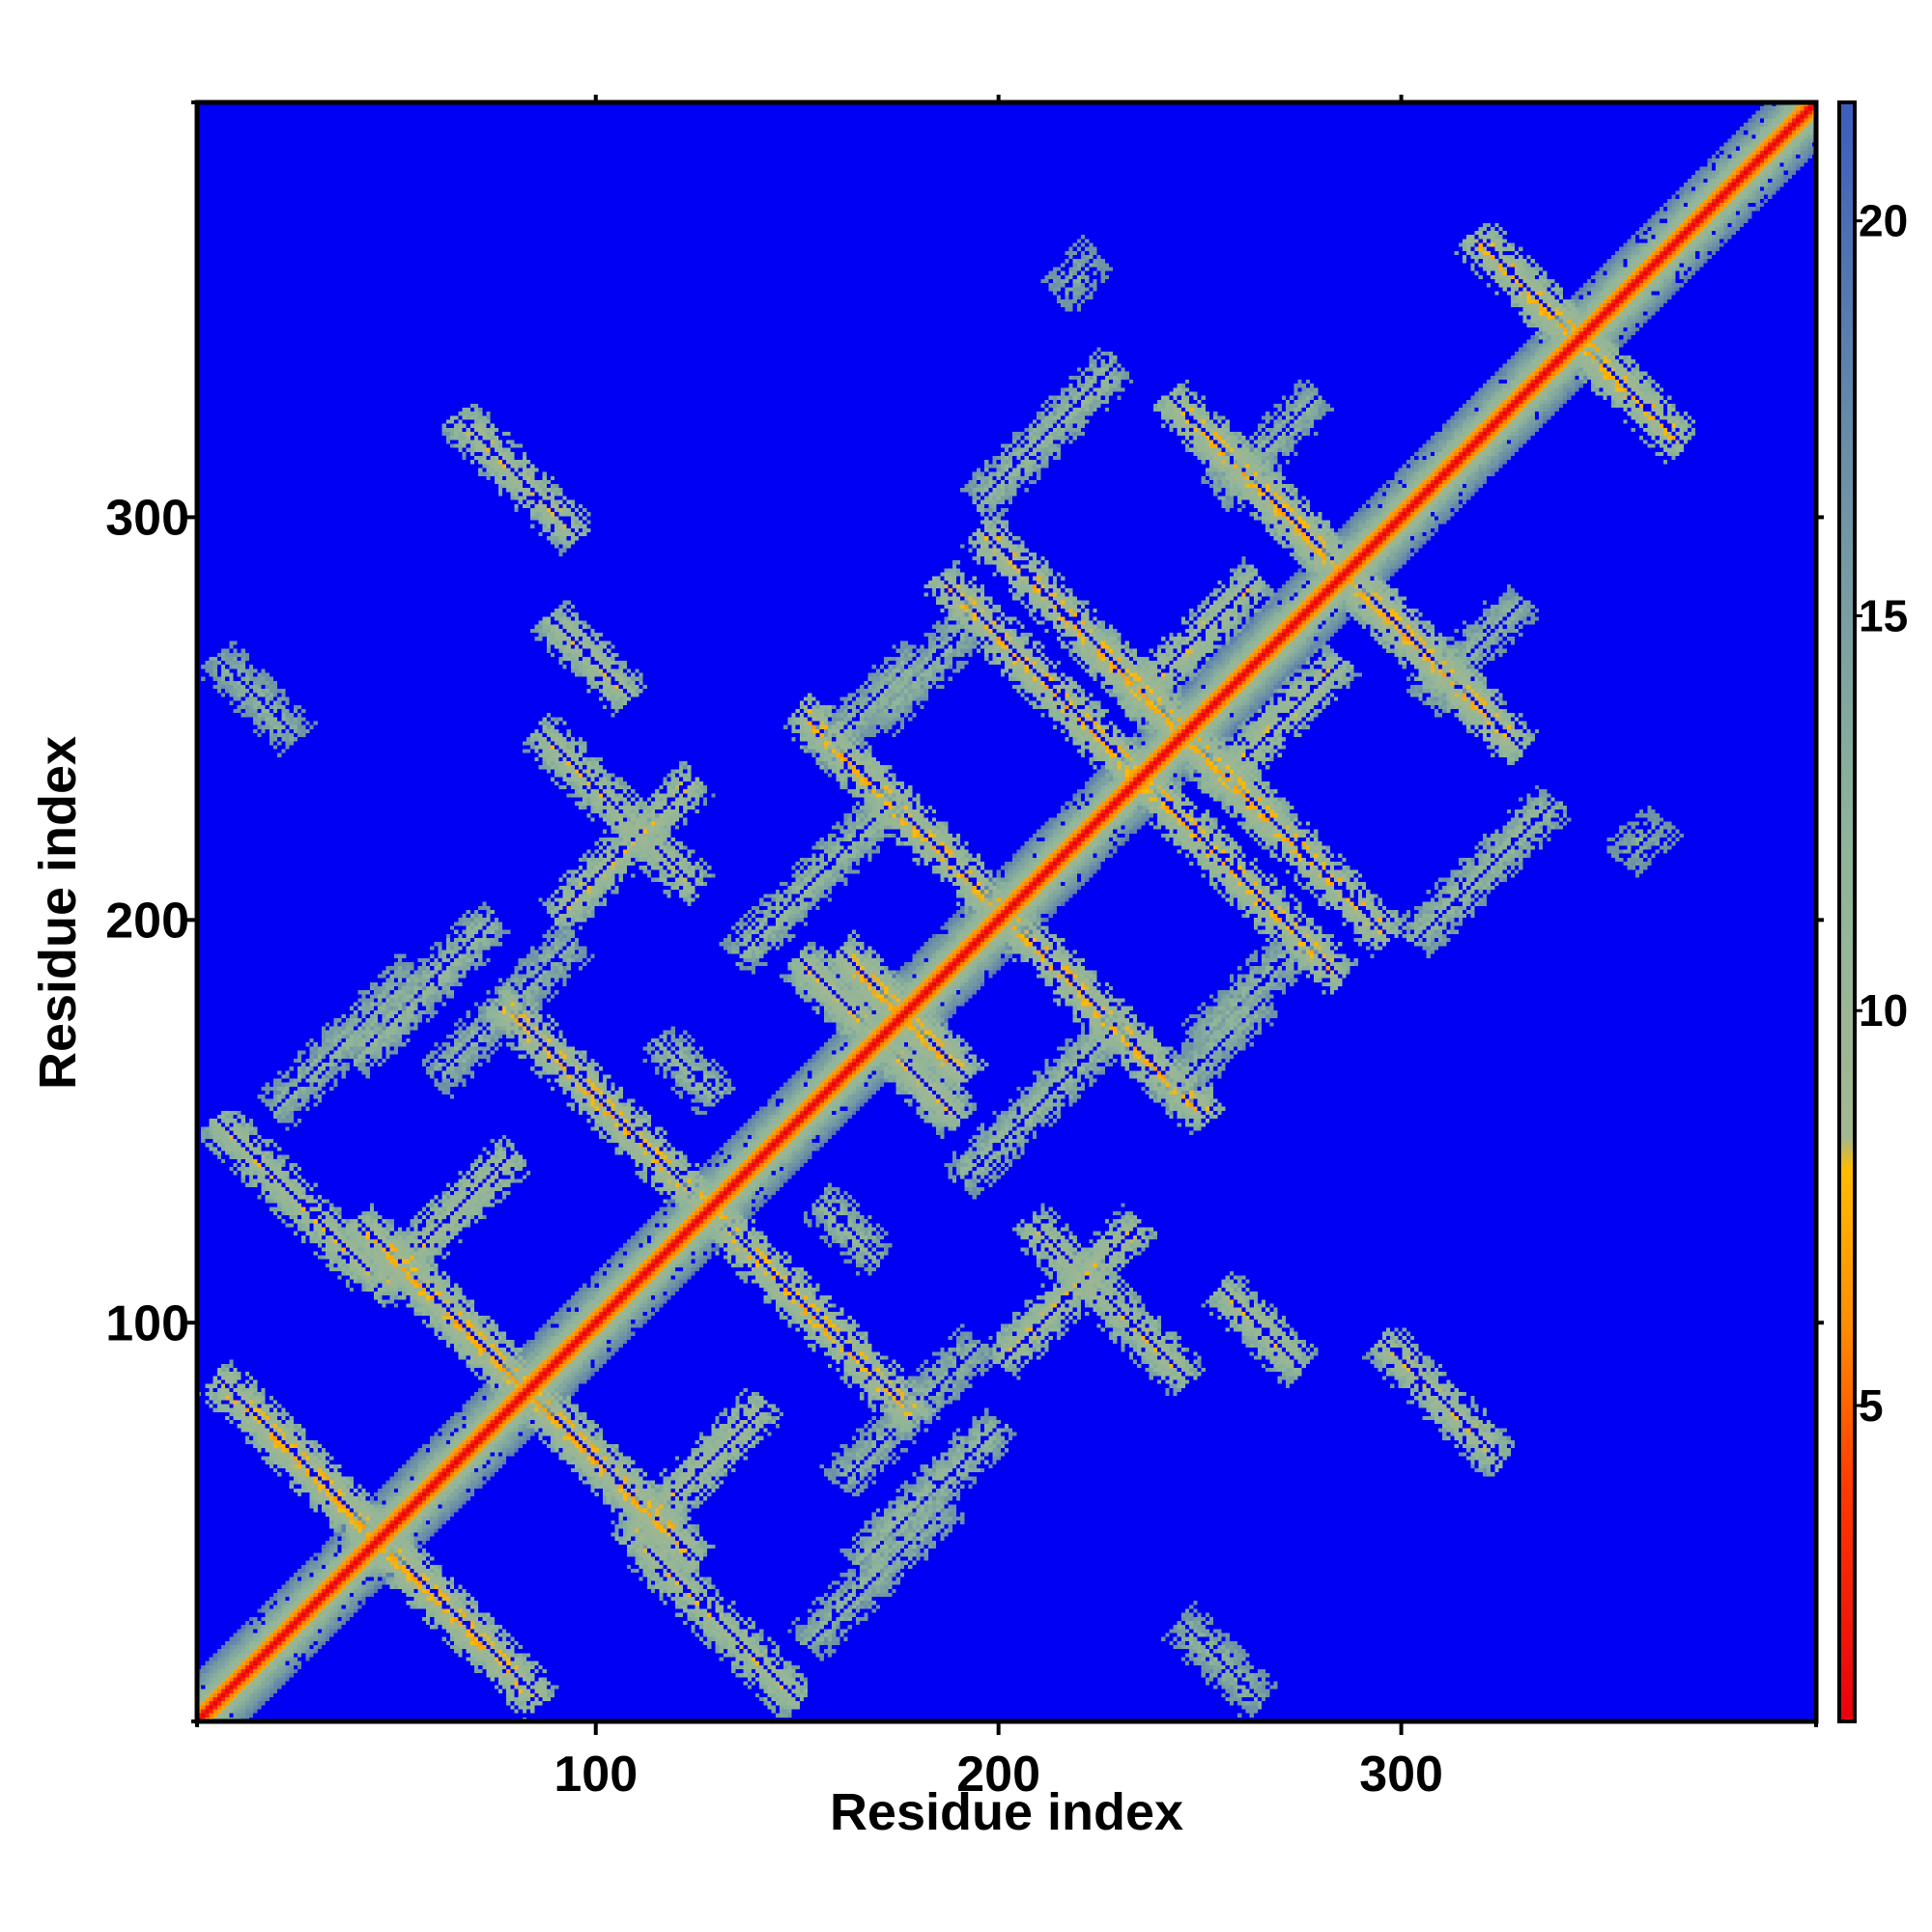  I want to click on colorbar-ticks: 5 10 15 20, so click(1881, 813).